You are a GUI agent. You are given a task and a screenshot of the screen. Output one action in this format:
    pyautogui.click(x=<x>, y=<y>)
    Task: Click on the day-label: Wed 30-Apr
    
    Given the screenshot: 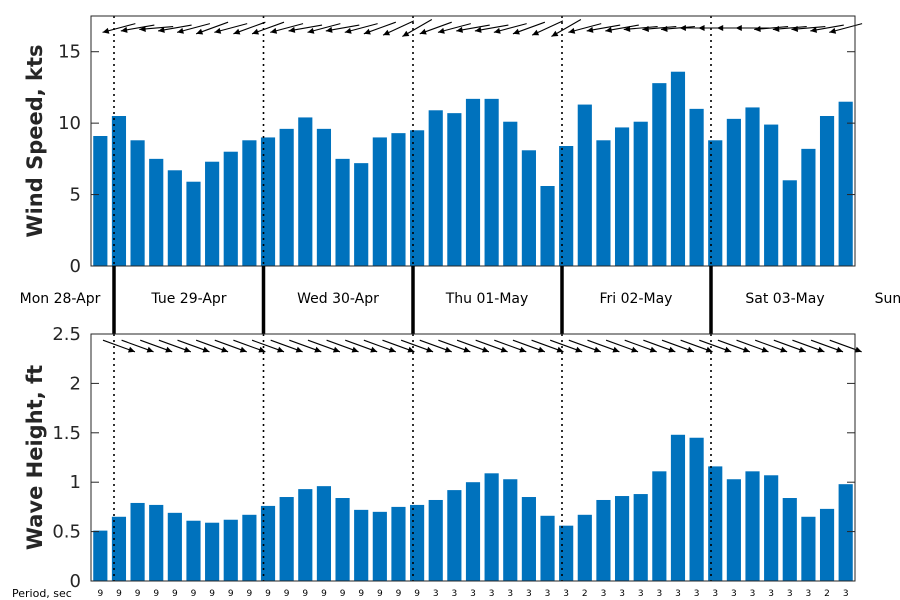 What is the action you would take?
    pyautogui.click(x=338, y=299)
    